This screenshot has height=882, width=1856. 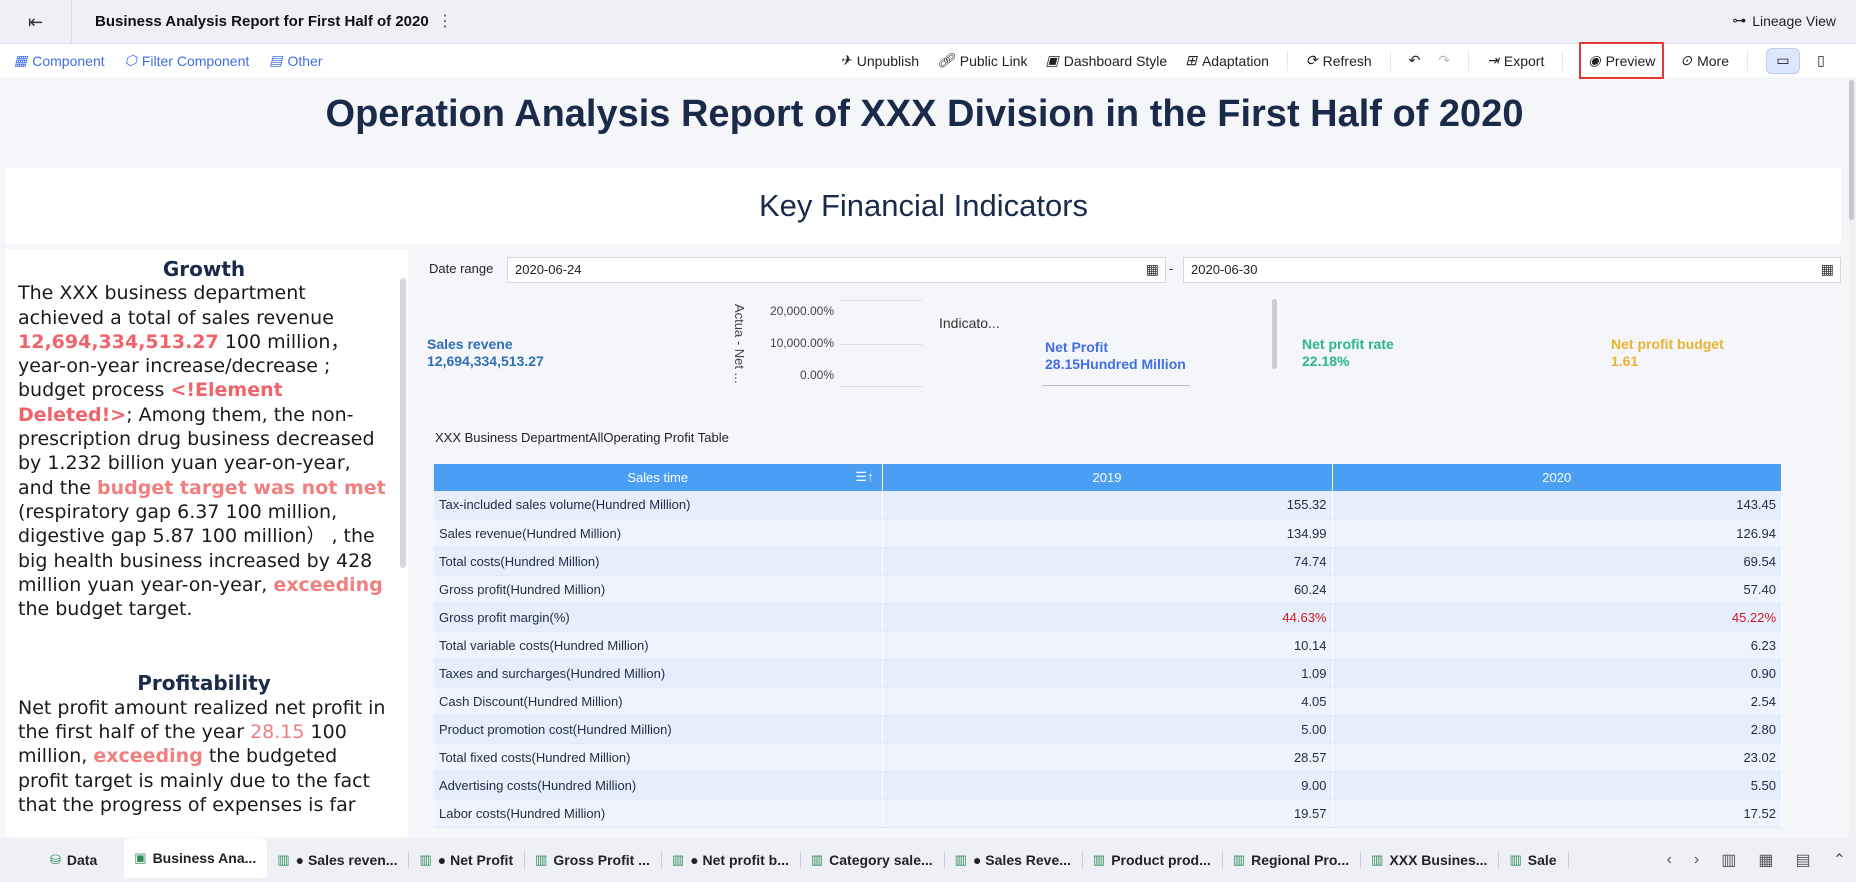 I want to click on end-date-value: 2020-06-30, so click(x=1224, y=269).